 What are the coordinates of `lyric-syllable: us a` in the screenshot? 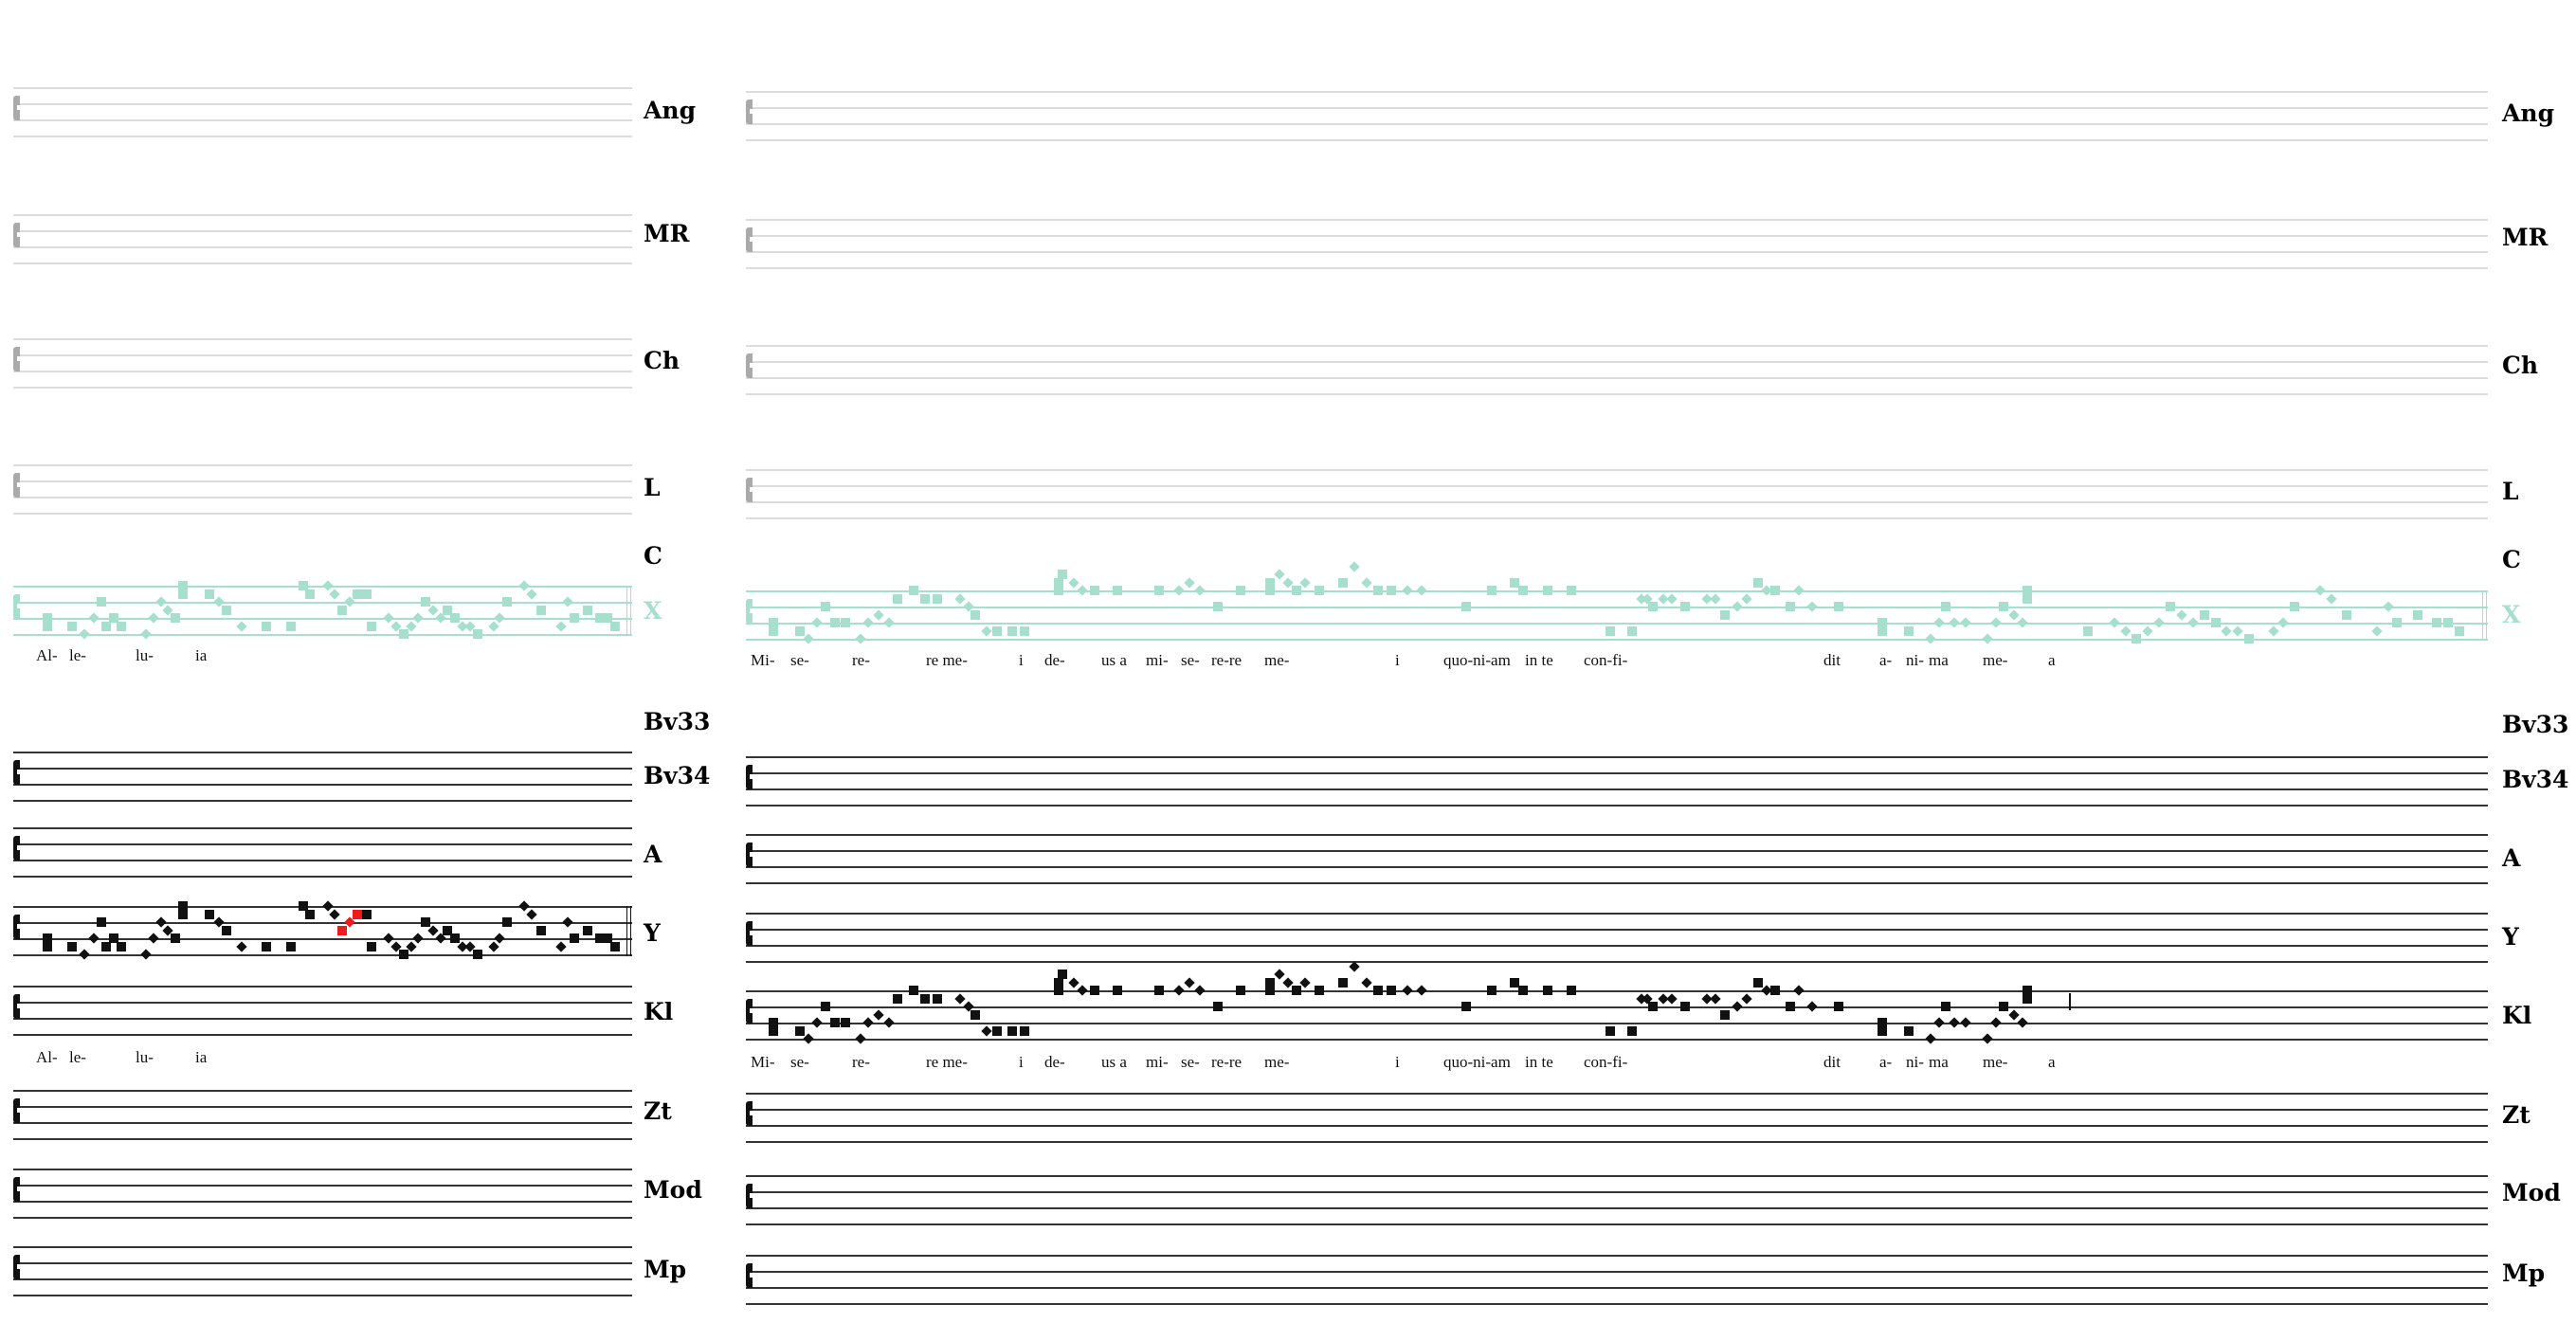 It's located at (1114, 1062).